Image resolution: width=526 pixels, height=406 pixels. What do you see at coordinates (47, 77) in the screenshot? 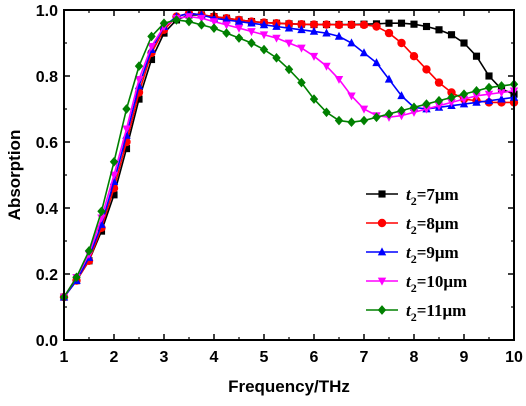
I see `y-tick-label: 0.8` at bounding box center [47, 77].